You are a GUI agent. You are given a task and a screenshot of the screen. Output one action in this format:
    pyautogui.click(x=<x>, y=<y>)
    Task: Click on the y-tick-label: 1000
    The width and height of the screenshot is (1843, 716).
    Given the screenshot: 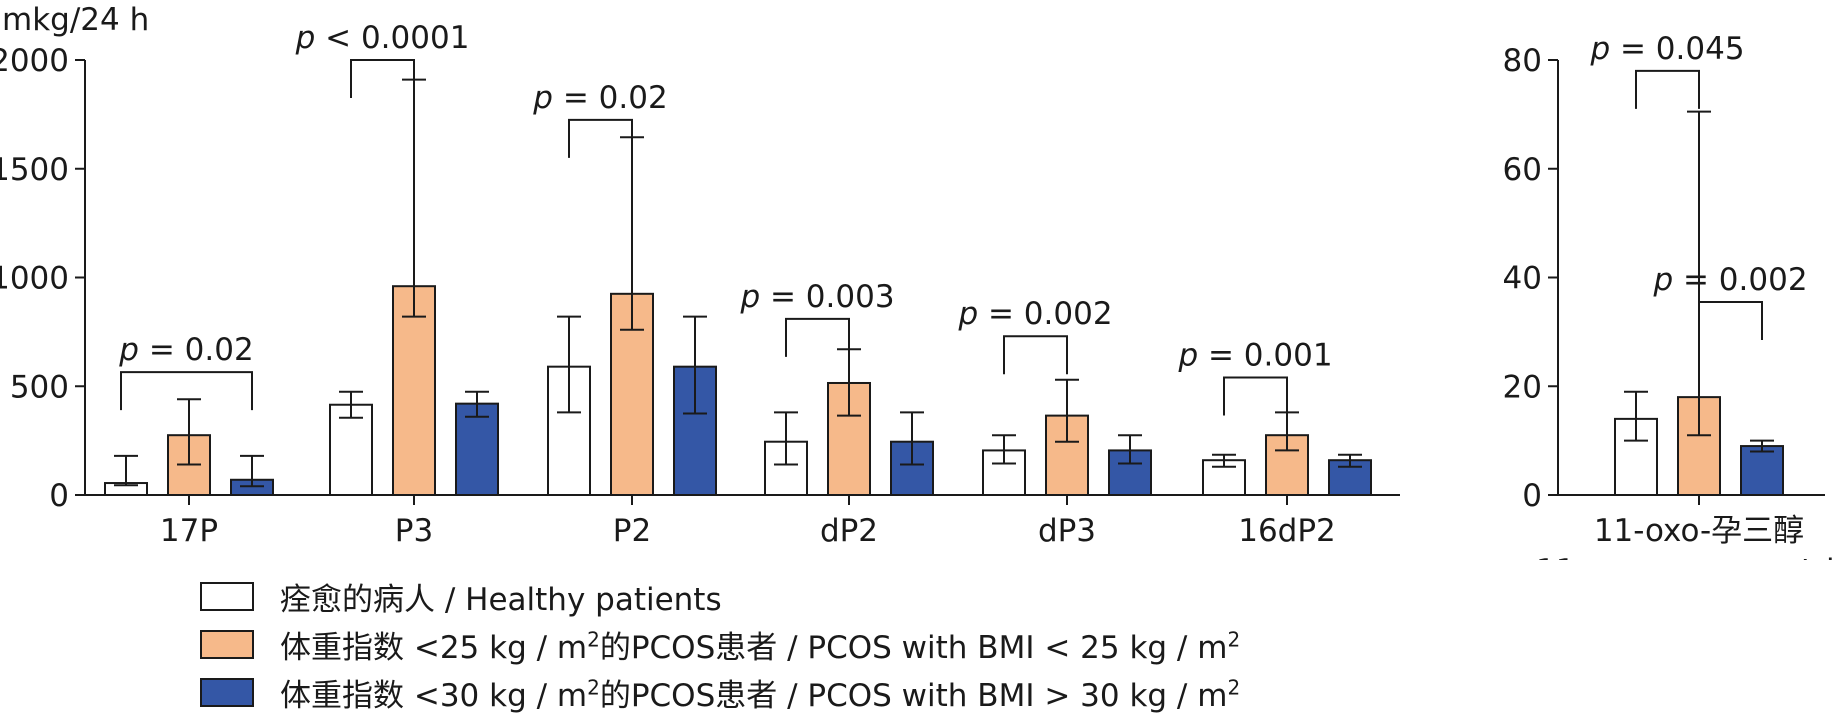 What is the action you would take?
    pyautogui.click(x=34, y=279)
    